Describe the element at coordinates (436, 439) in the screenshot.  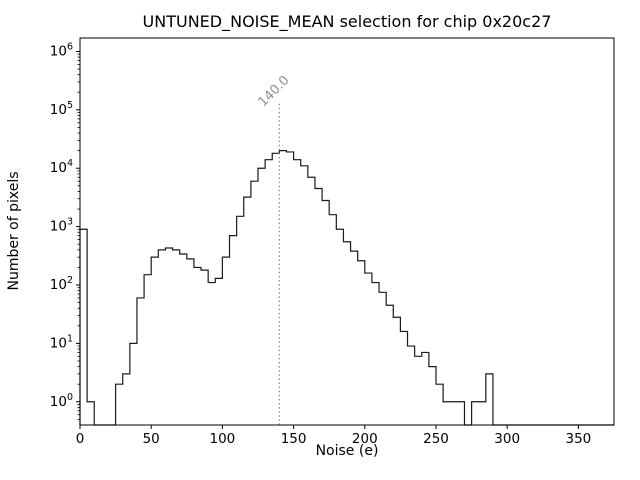
I see `x-tick-label: 250` at that location.